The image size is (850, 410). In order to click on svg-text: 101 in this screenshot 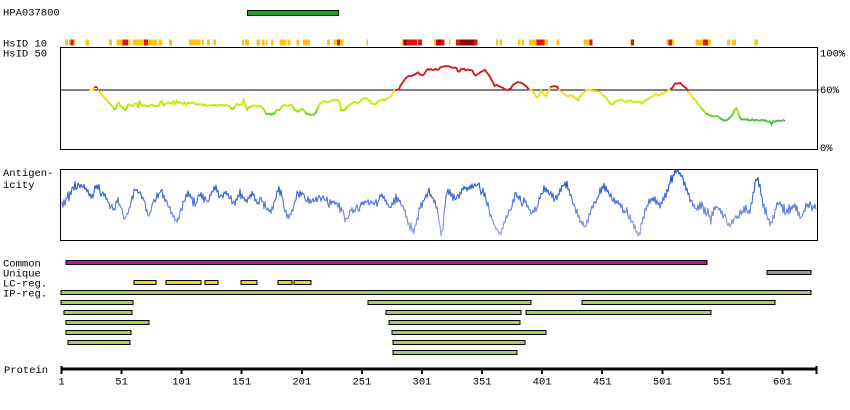, I will do `click(181, 383)`.